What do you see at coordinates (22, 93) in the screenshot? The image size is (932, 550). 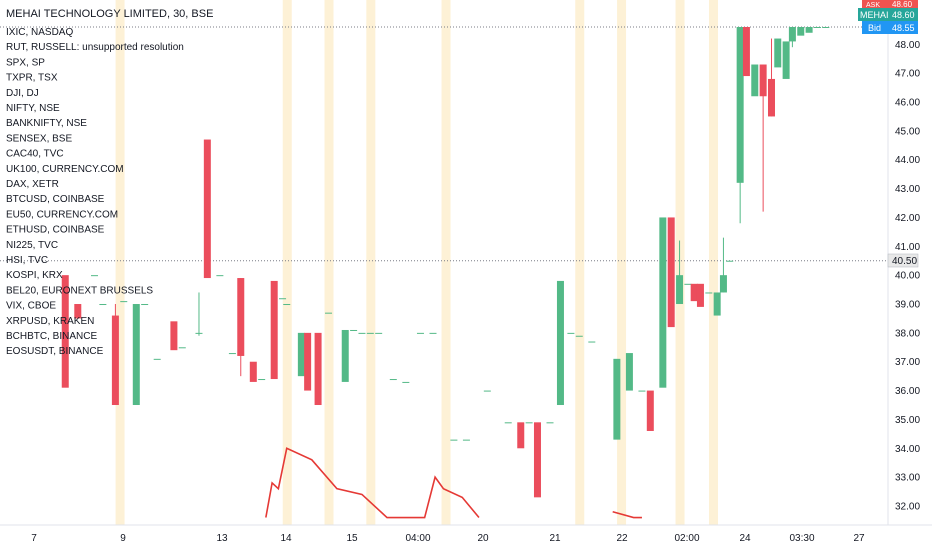 I see `legend-item: DJI, DJ` at bounding box center [22, 93].